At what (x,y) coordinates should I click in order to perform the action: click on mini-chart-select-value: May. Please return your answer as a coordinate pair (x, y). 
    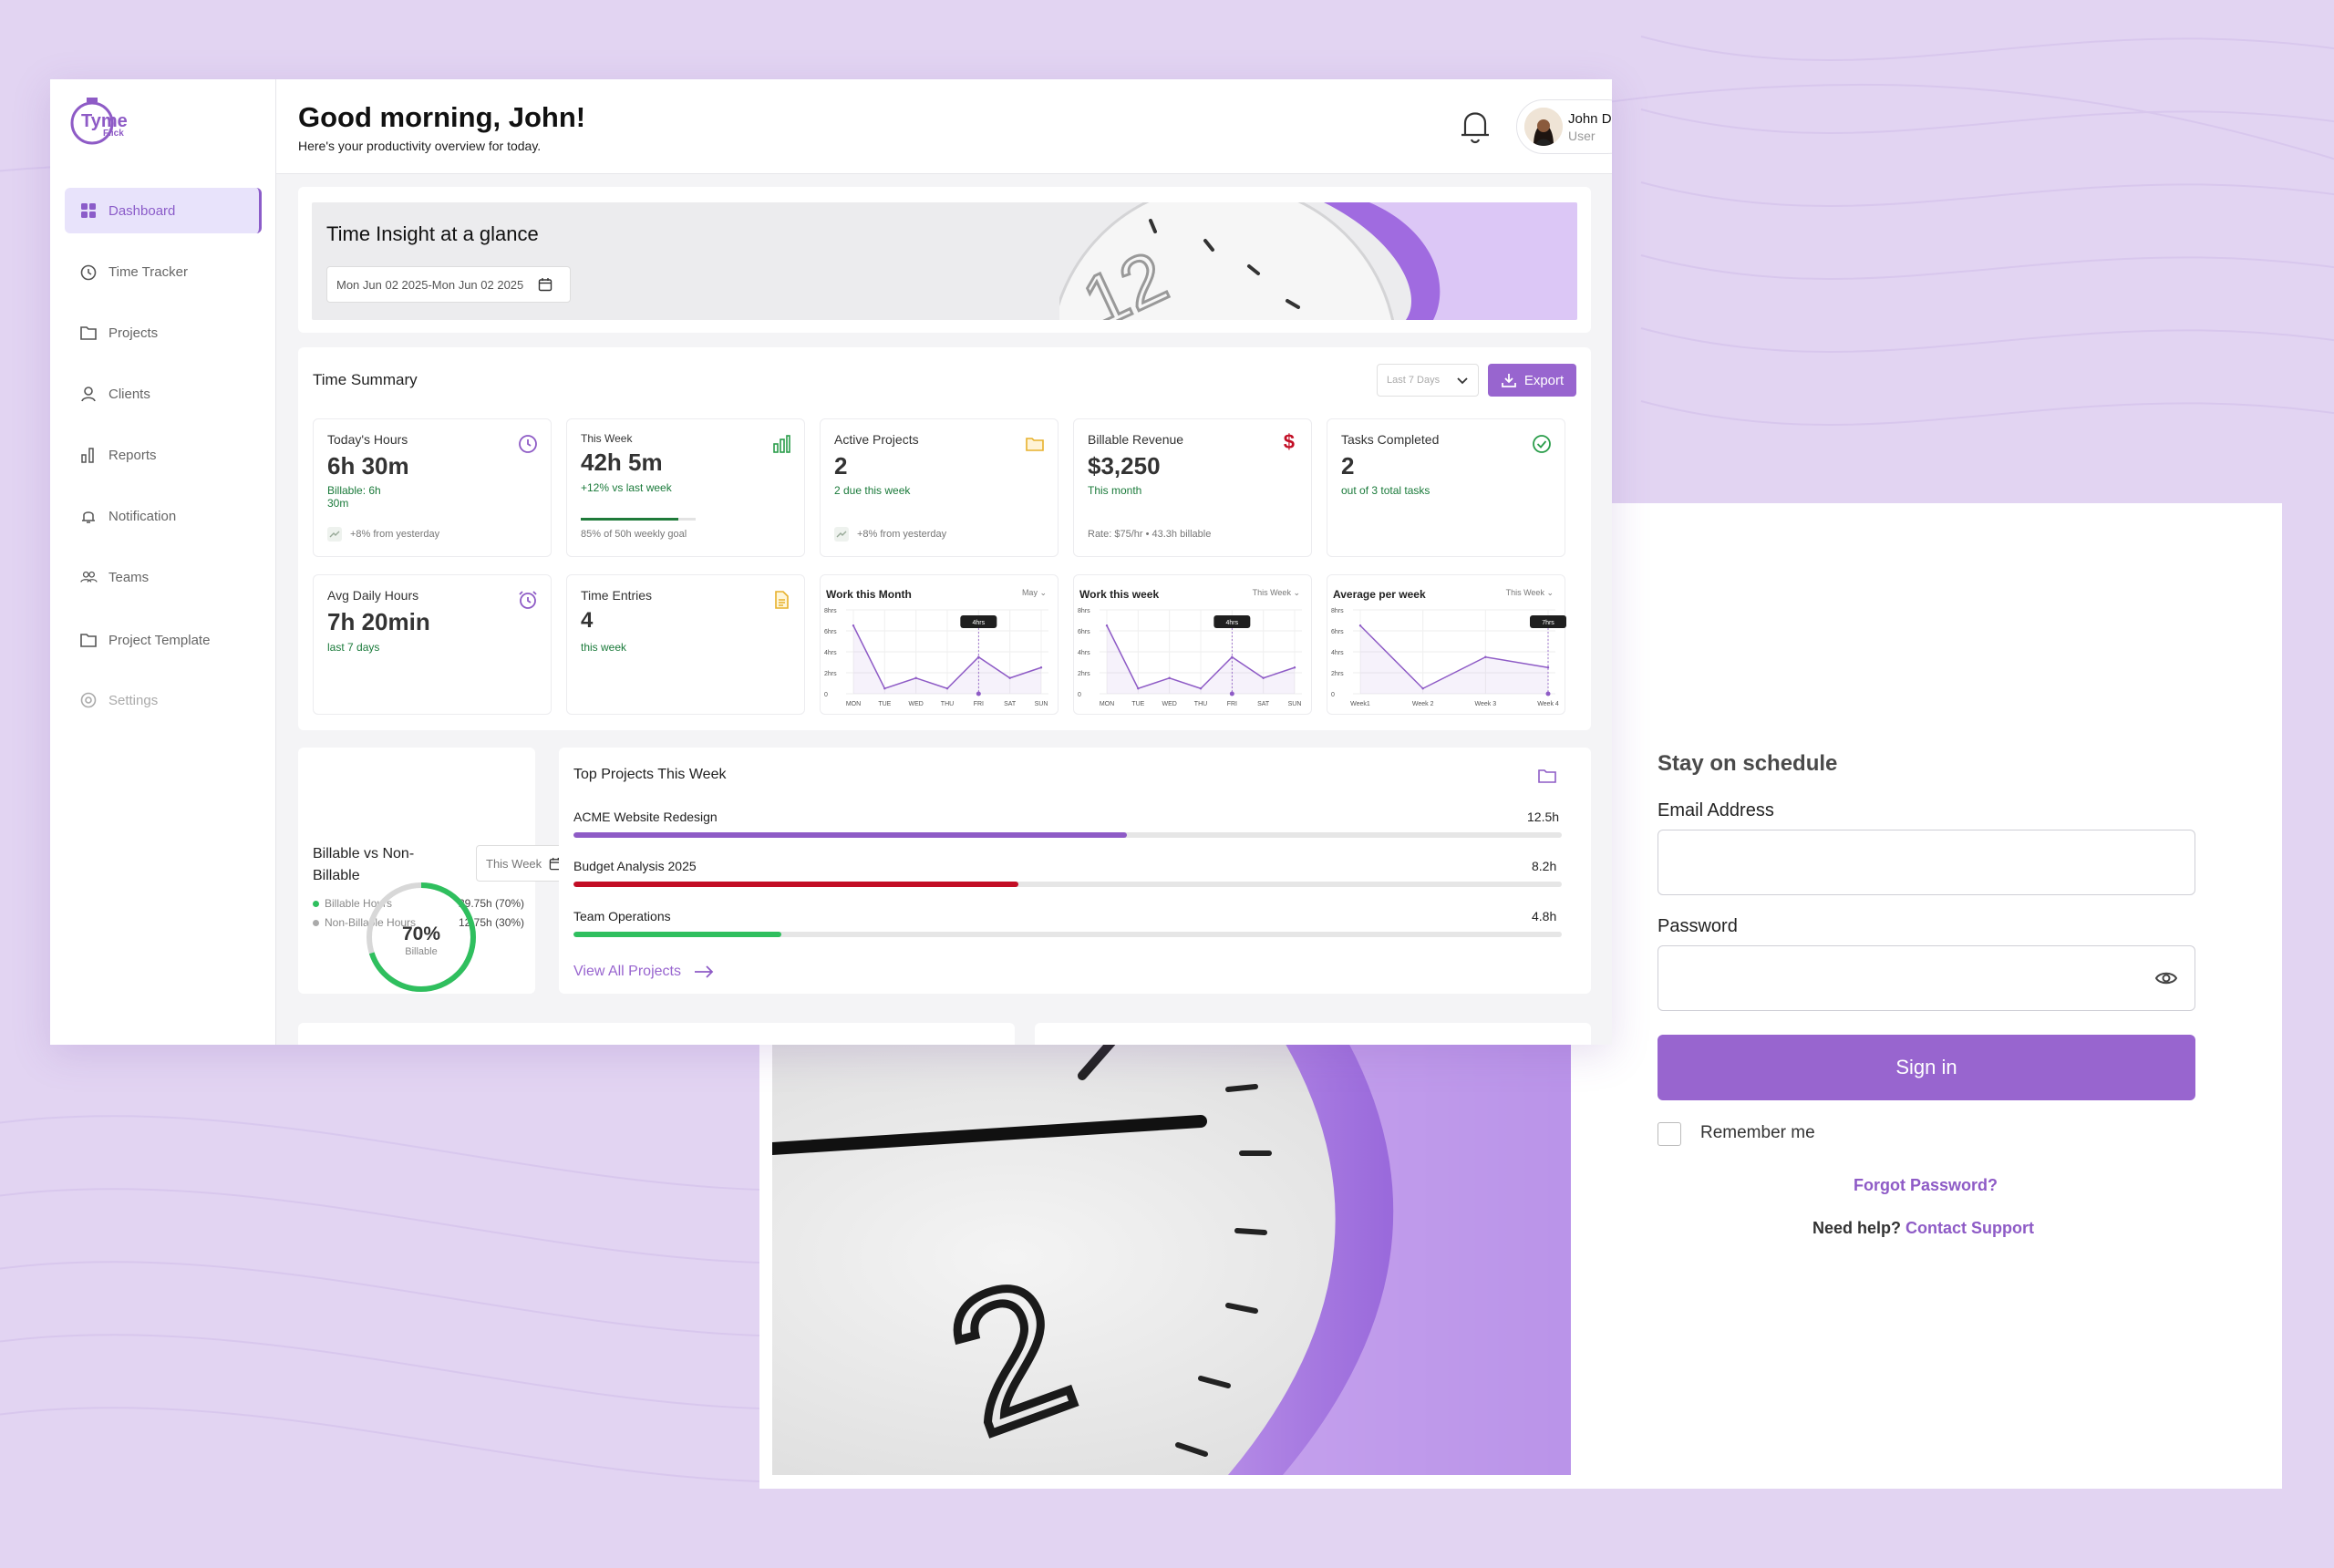
    Looking at the image, I should click on (1029, 592).